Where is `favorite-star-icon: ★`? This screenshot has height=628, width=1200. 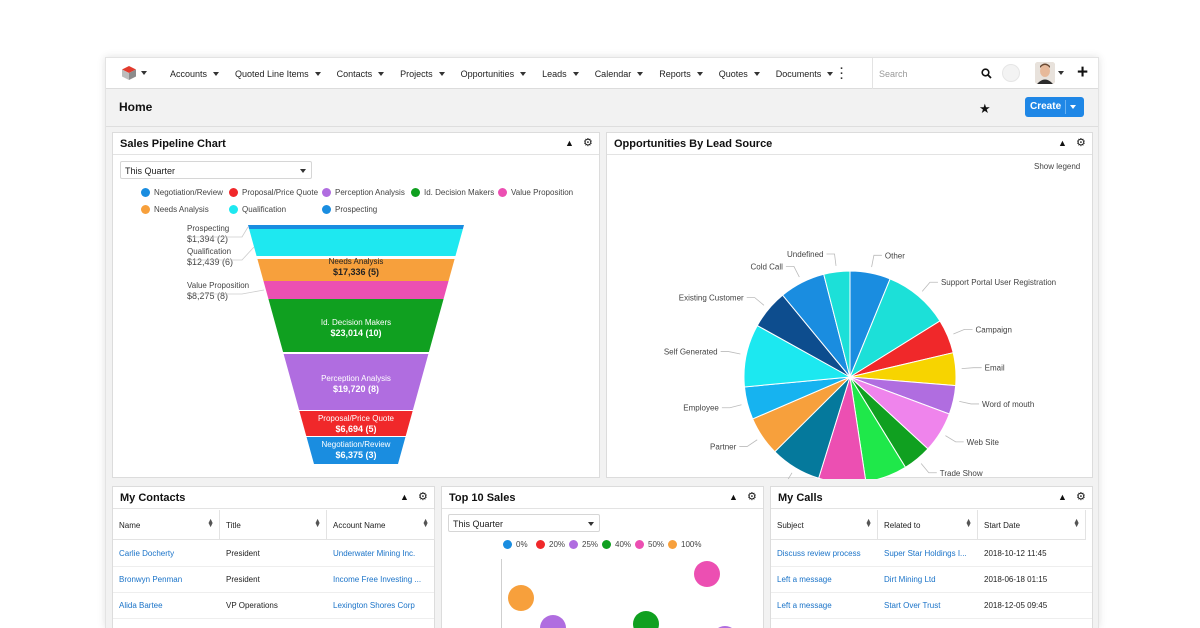 favorite-star-icon: ★ is located at coordinates (985, 108).